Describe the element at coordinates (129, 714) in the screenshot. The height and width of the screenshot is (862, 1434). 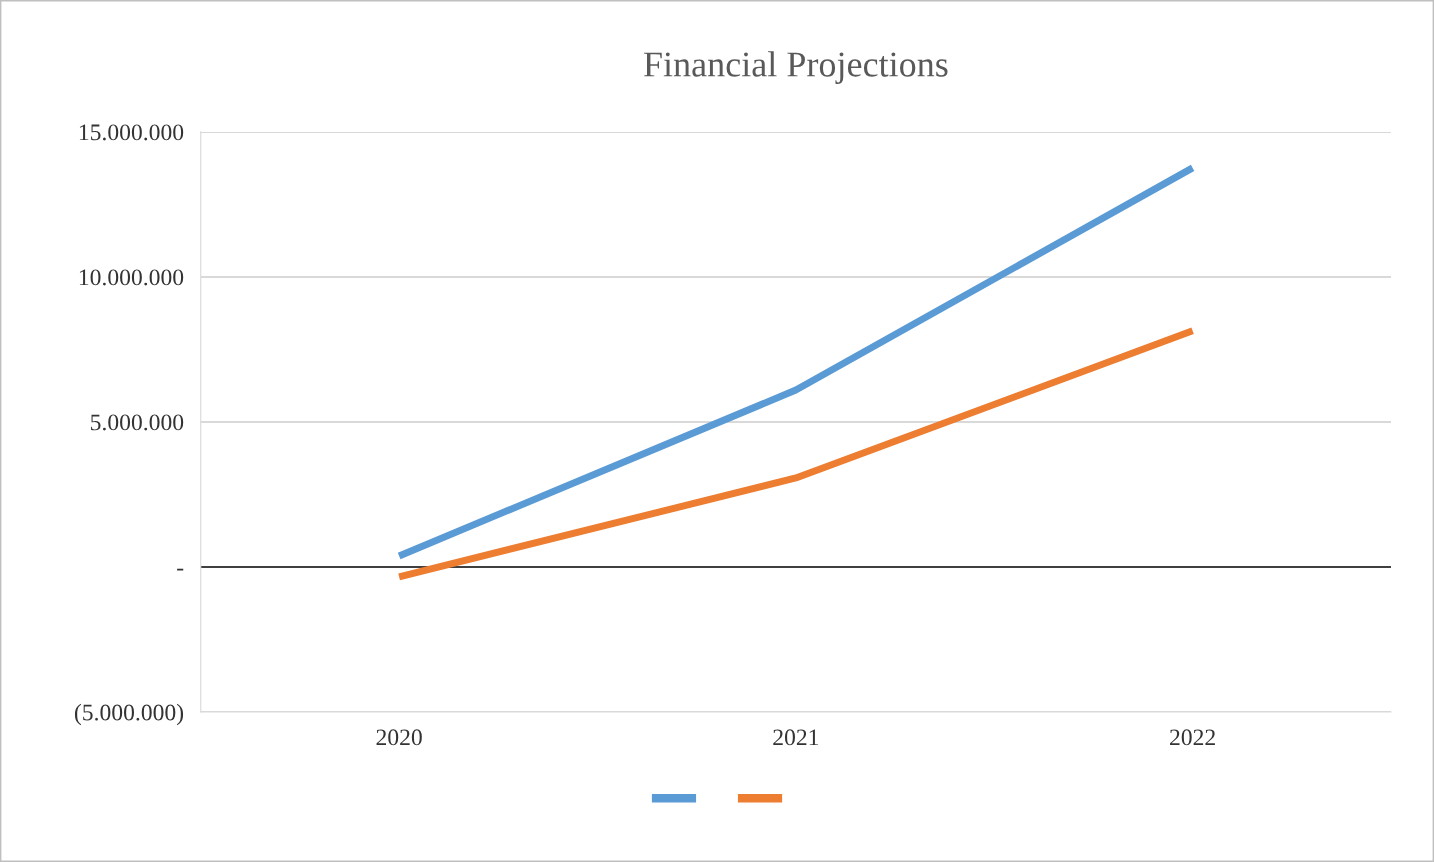
I see `y-tick-label: (5.000.000)` at that location.